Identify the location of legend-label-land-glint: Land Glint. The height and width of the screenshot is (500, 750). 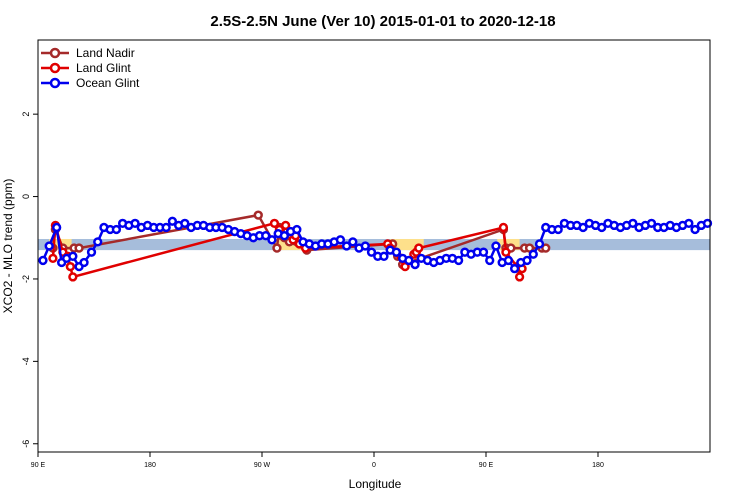
(103, 68).